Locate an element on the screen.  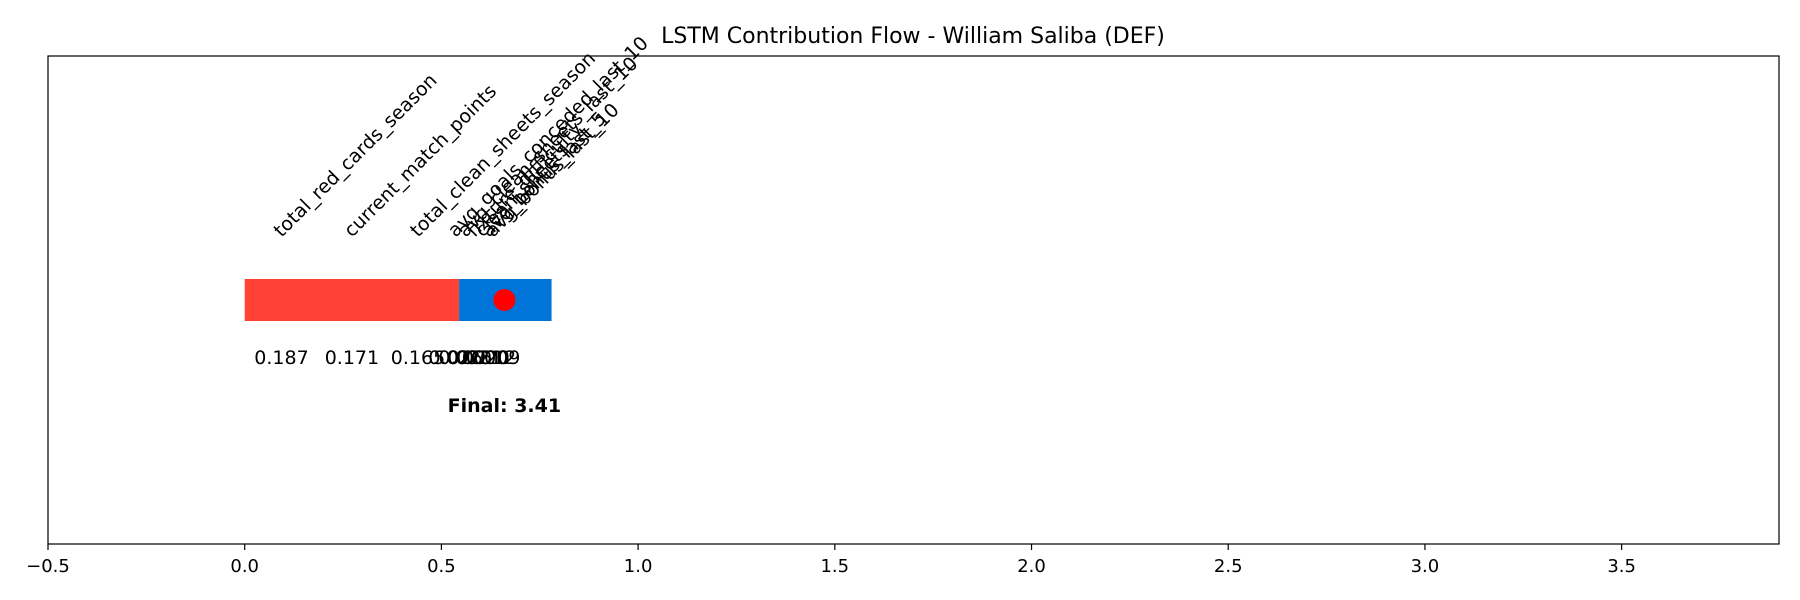
value-label-1: 0.171 is located at coordinates (352, 358).